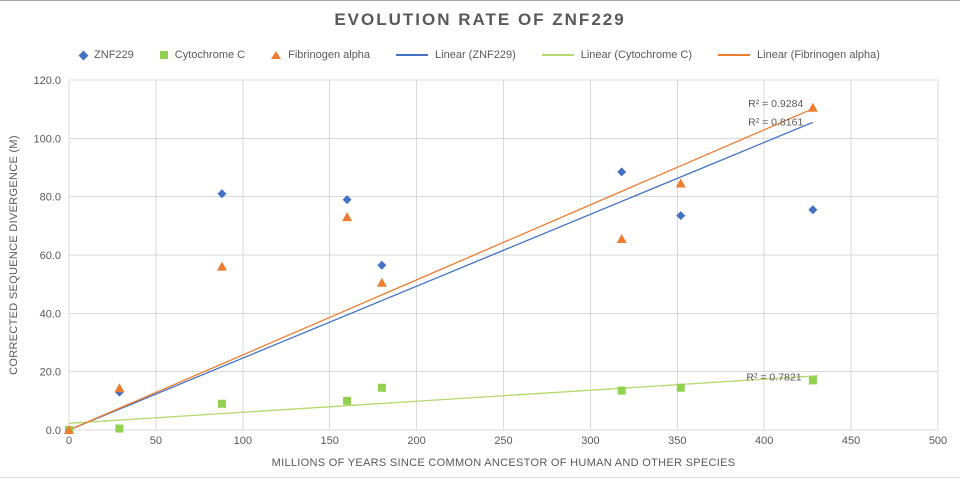 This screenshot has height=485, width=960. Describe the element at coordinates (50, 373) in the screenshot. I see `y-tick-label: 20.0` at that location.